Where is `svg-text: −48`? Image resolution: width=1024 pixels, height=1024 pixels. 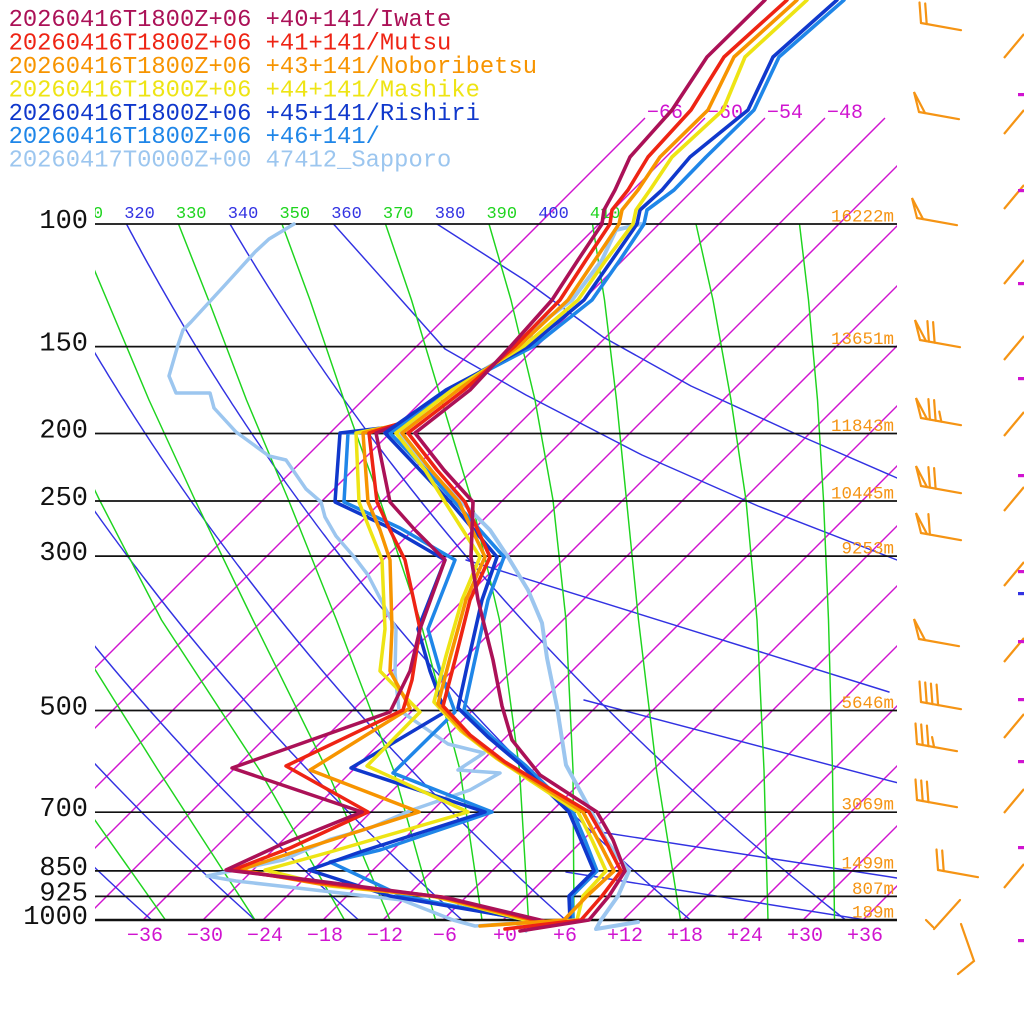
svg-text: −48 is located at coordinates (845, 113).